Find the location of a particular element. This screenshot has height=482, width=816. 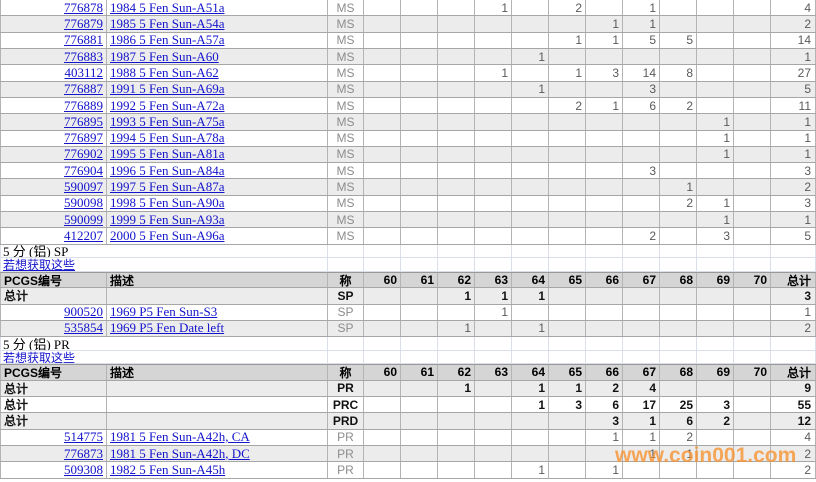

pop-cell-64: 1 is located at coordinates (530, 296).